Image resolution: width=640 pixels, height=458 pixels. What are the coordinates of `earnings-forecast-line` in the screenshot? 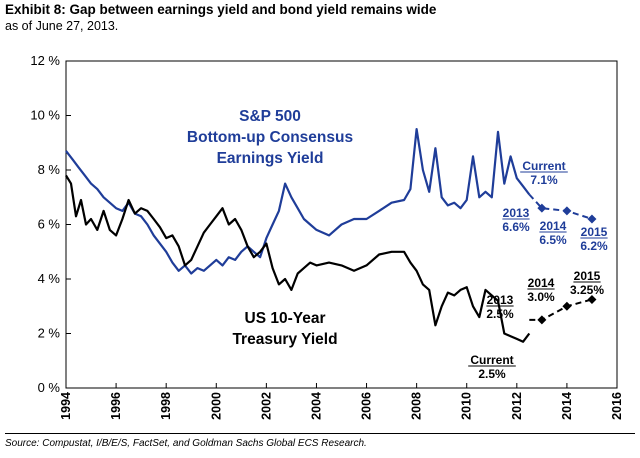 It's located at (560, 206).